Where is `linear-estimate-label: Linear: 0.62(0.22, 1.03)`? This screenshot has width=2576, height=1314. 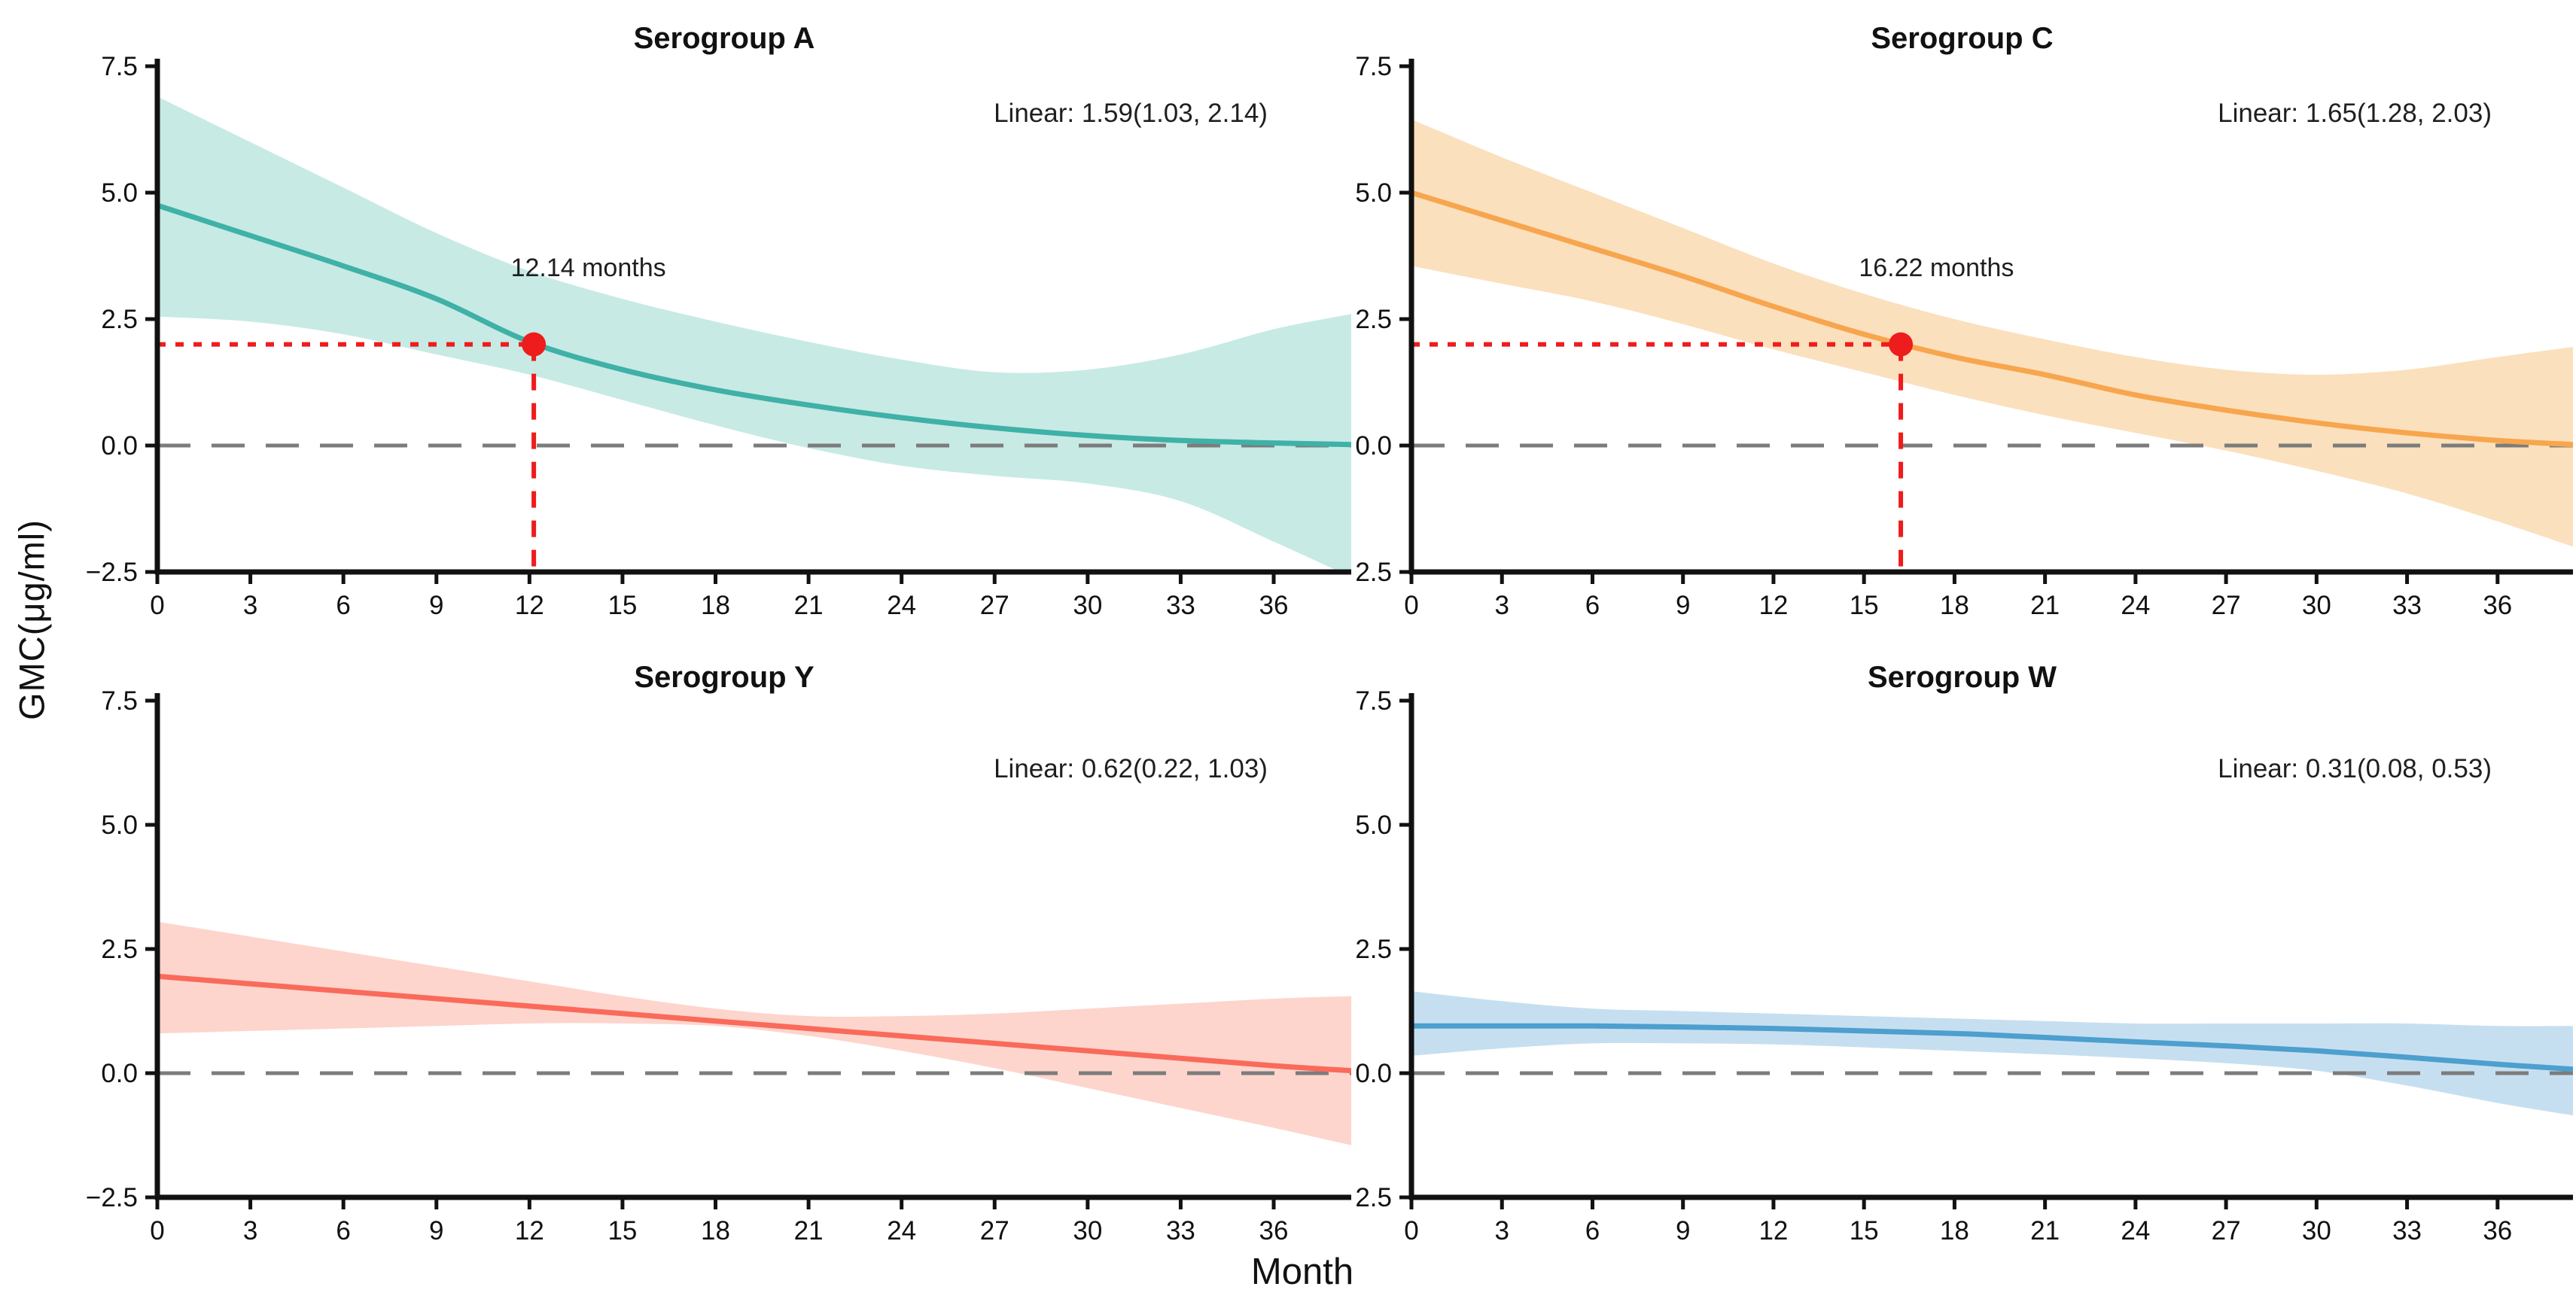
linear-estimate-label: Linear: 0.62(0.22, 1.03) is located at coordinates (1131, 768).